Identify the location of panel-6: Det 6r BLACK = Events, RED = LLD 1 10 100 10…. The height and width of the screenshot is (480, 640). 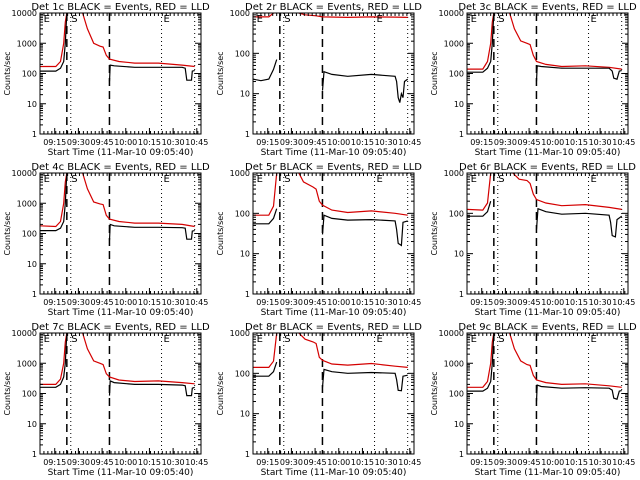
(533, 240).